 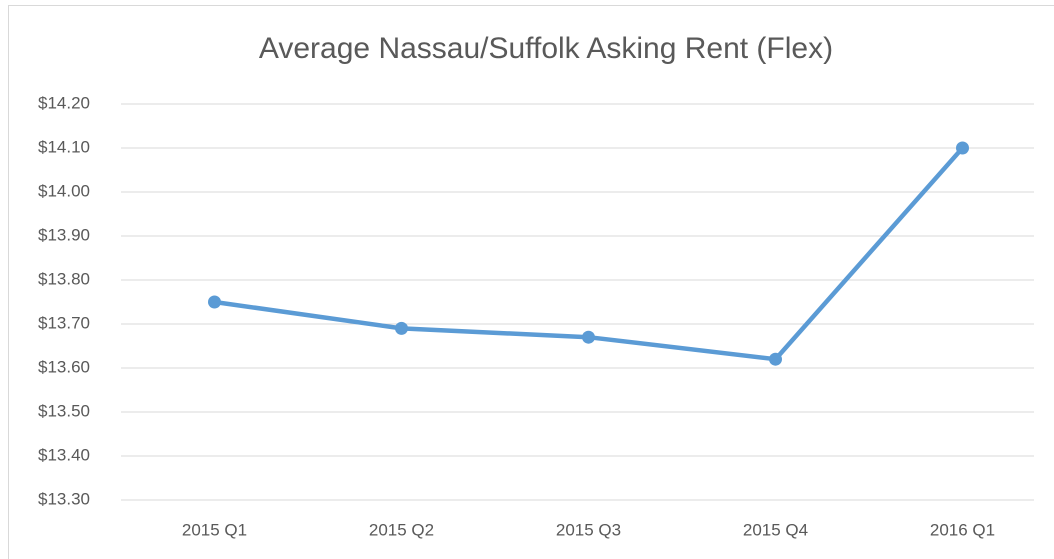 What do you see at coordinates (588, 529) in the screenshot?
I see `x-tick-label: 2015 Q3` at bounding box center [588, 529].